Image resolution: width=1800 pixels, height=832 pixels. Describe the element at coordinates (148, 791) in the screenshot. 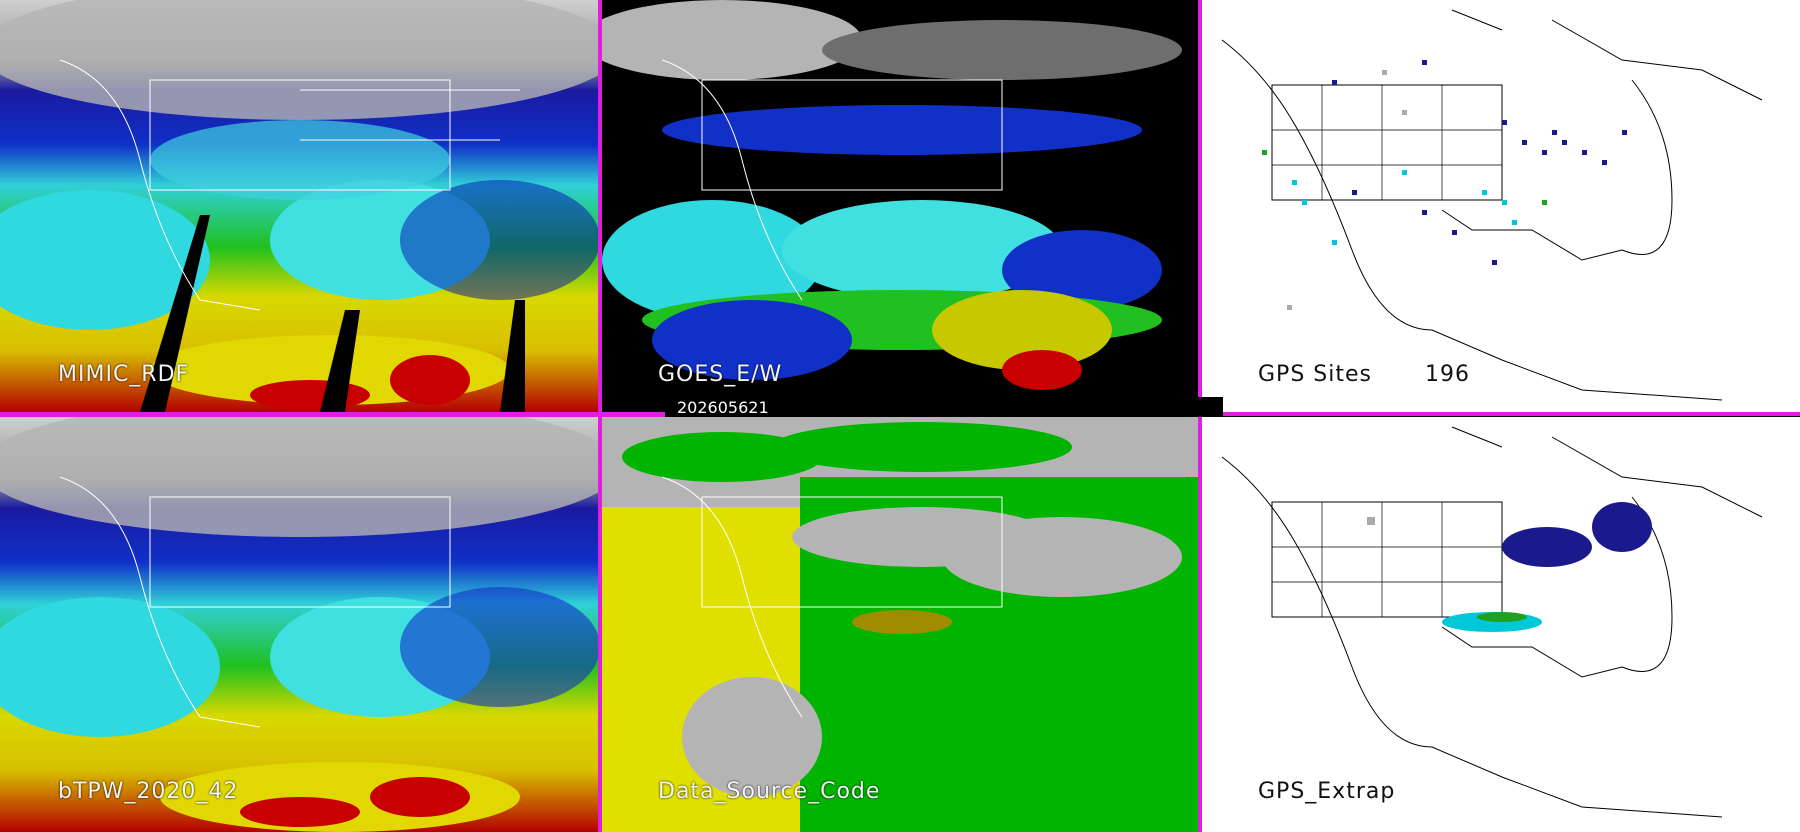

I see `panel-label: bTPW_2020_42` at that location.